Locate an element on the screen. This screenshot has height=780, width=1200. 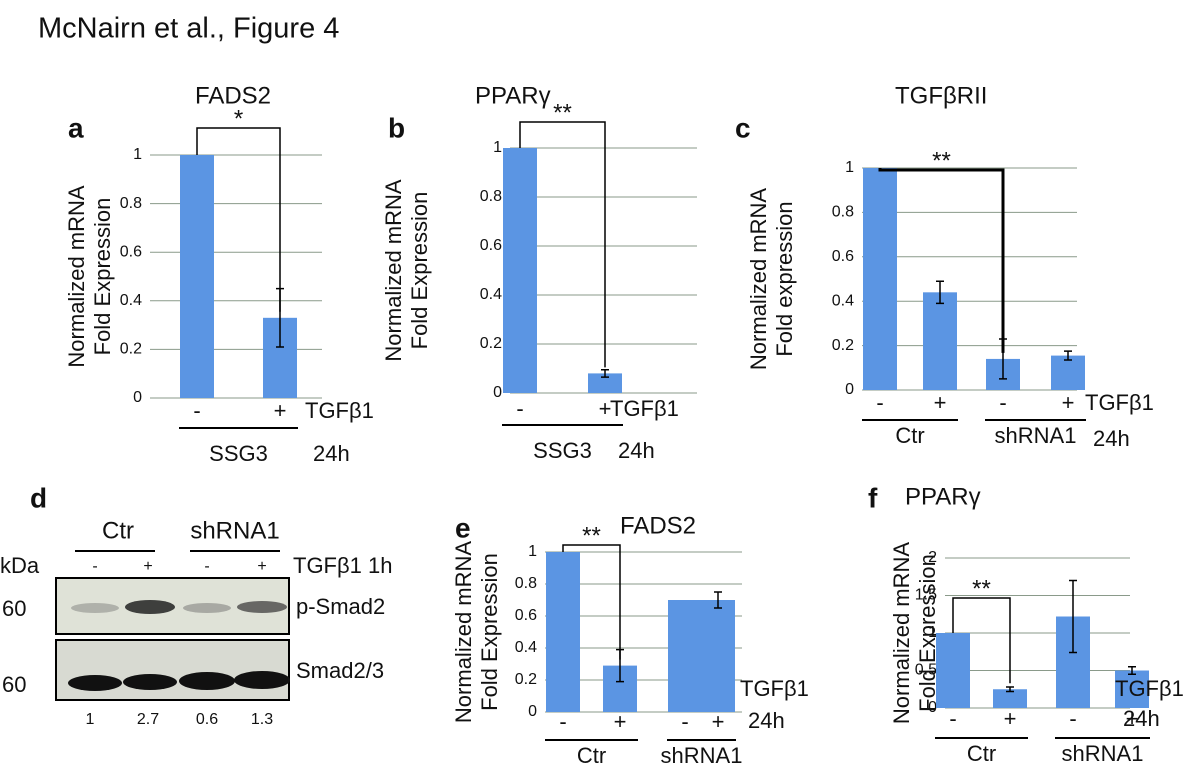
quantification: 0.6 is located at coordinates (207, 719).